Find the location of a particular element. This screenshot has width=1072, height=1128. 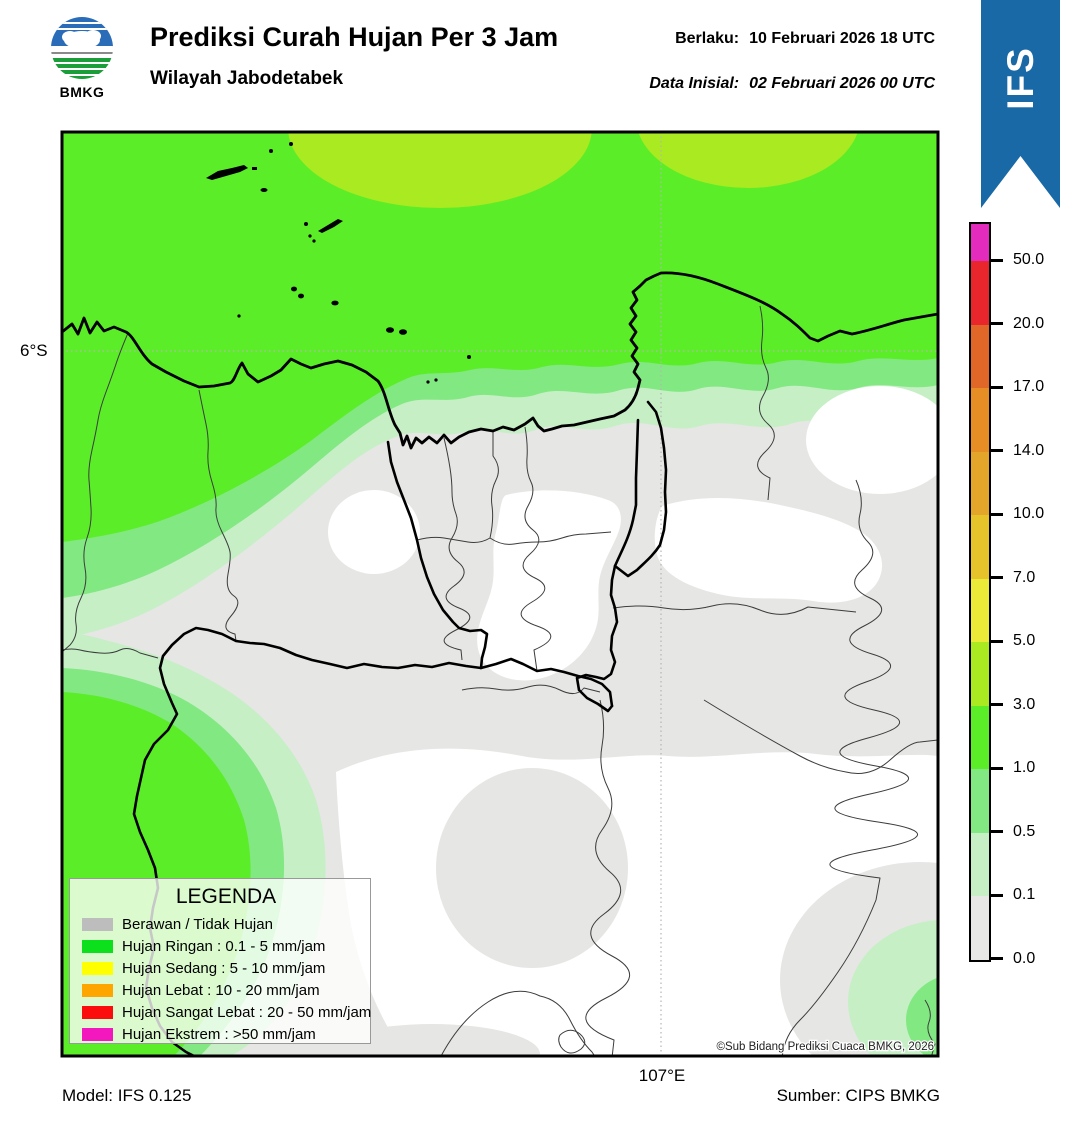

legend-item: Hujan Lebat : 10 - 20 mm/jam is located at coordinates (226, 990).